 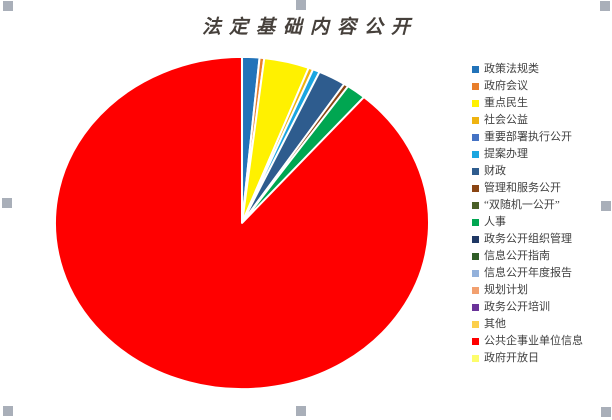 I want to click on legend-item-10: 人事, so click(x=541, y=222).